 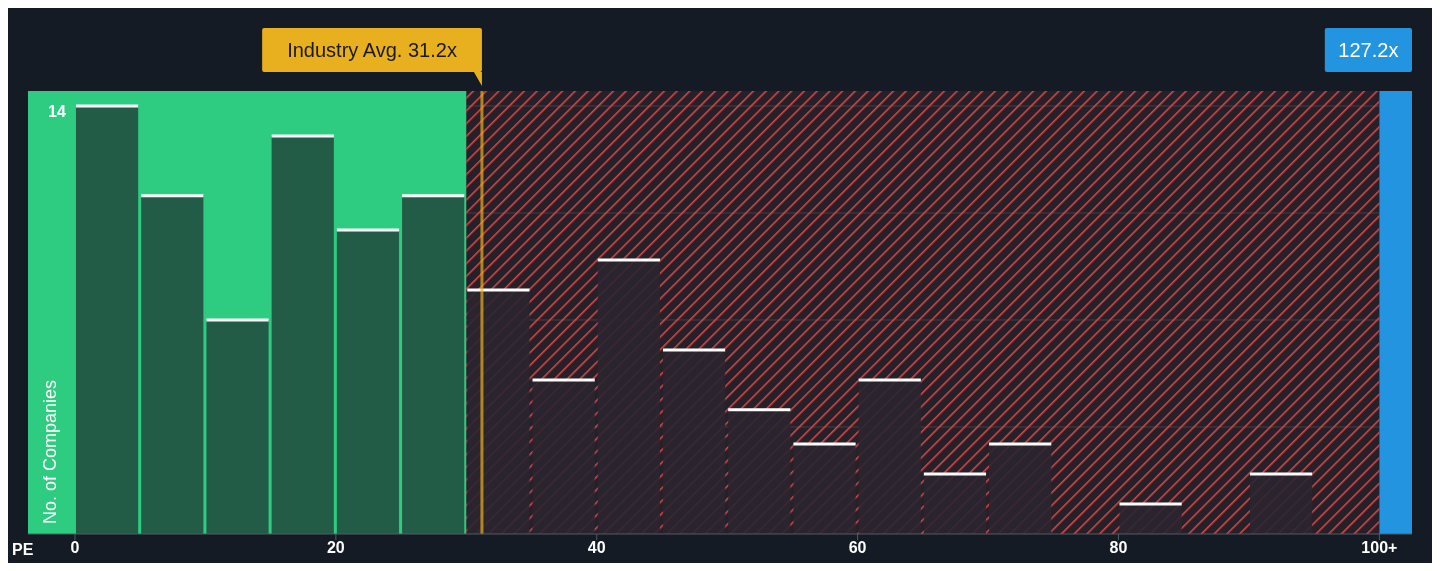 I want to click on ref-line-label: Industry Avg. 31.2x, so click(x=372, y=50).